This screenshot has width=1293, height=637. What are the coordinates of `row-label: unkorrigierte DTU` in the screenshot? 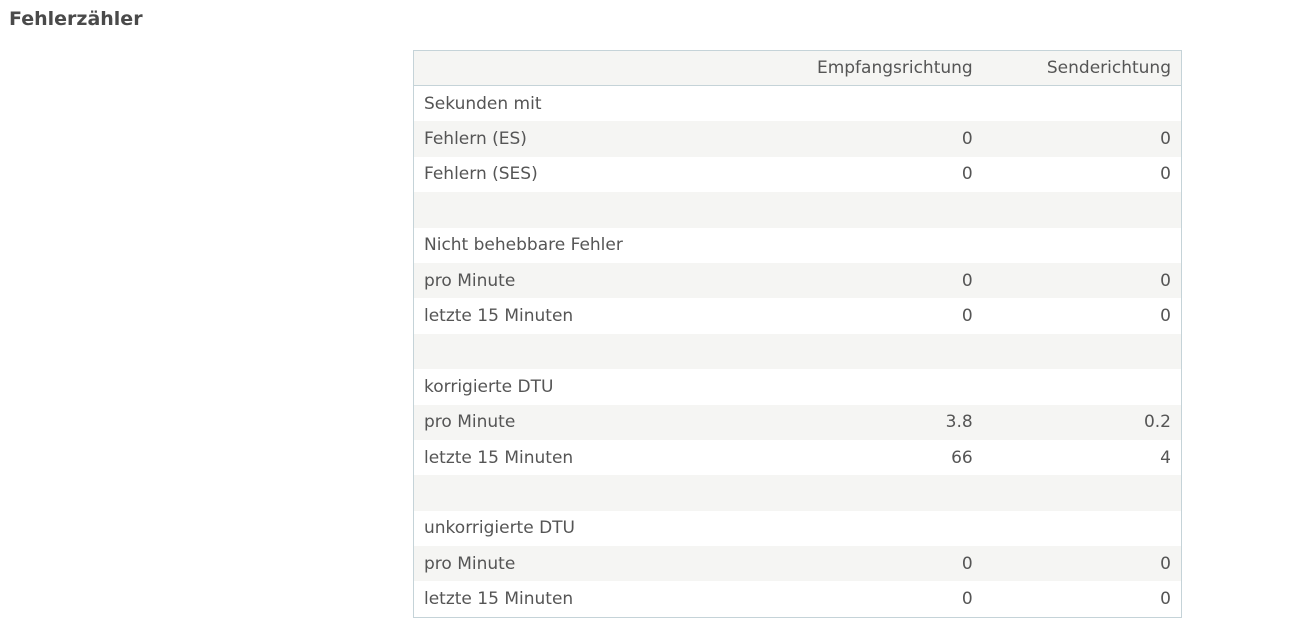 It's located at (598, 528).